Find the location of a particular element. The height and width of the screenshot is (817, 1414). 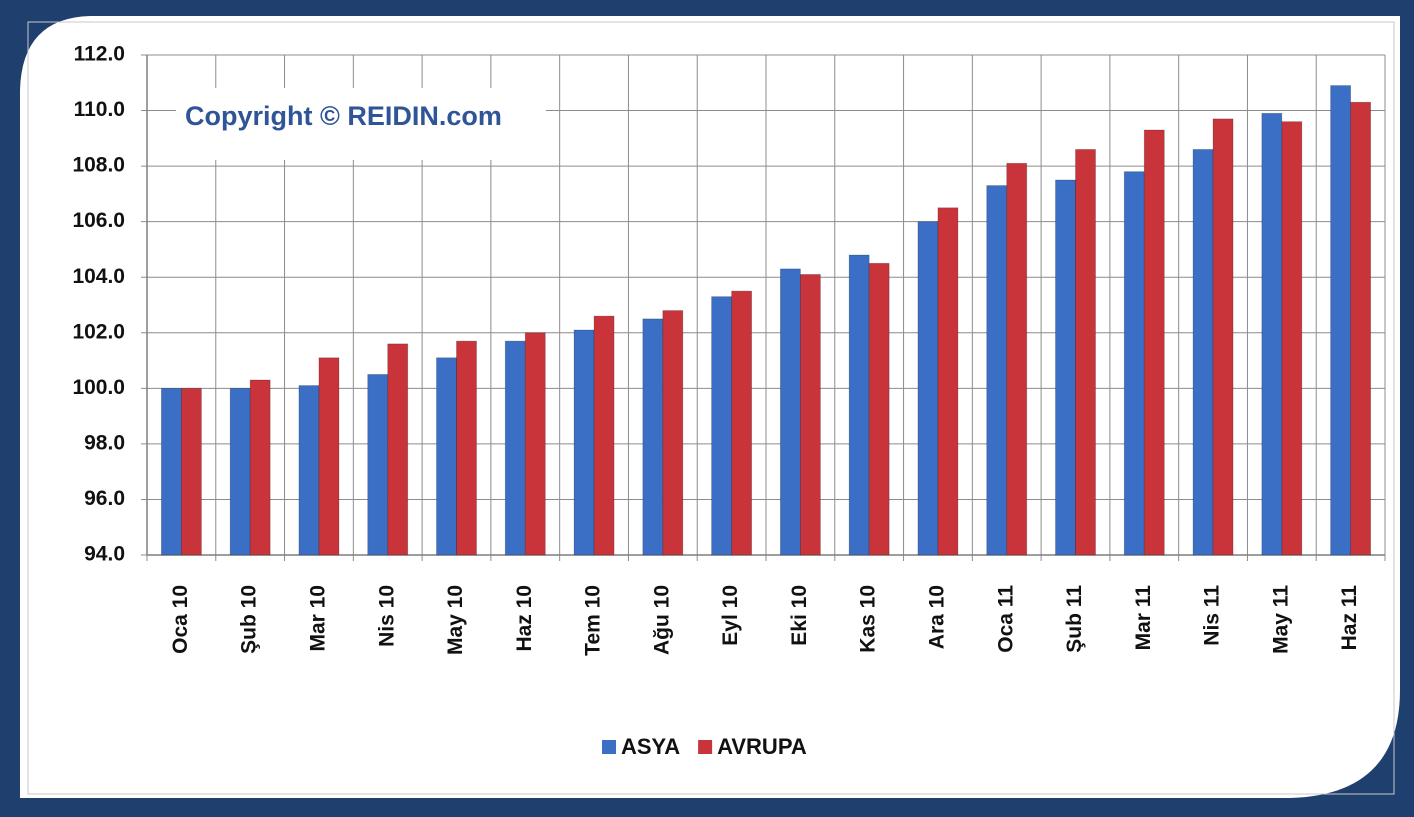

y-tick-label: 112.0 is located at coordinates (99, 54).